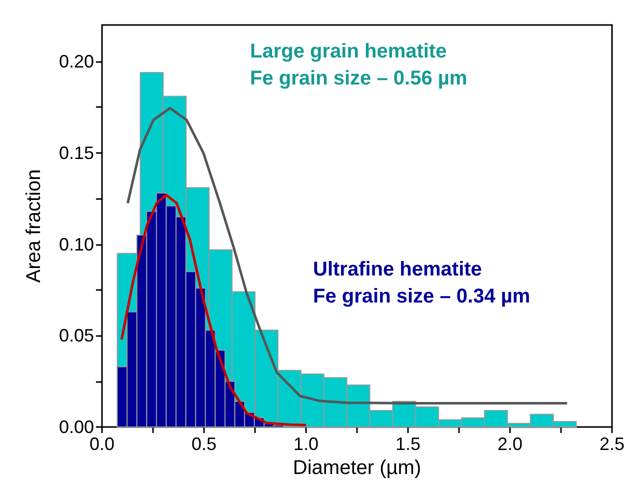 Image resolution: width=630 pixels, height=497 pixels. Describe the element at coordinates (76, 62) in the screenshot. I see `y-tick-label: 0.20` at that location.